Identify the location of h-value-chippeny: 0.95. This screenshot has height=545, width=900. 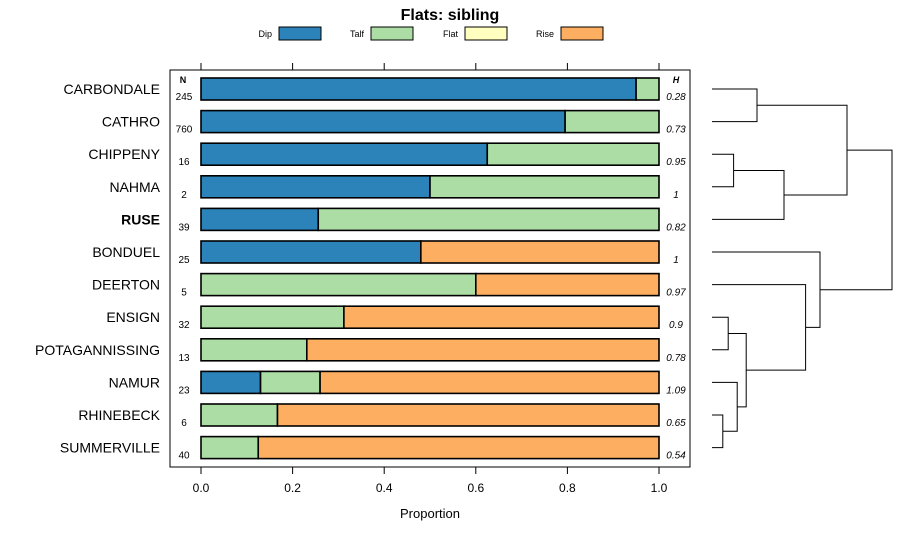
(676, 162).